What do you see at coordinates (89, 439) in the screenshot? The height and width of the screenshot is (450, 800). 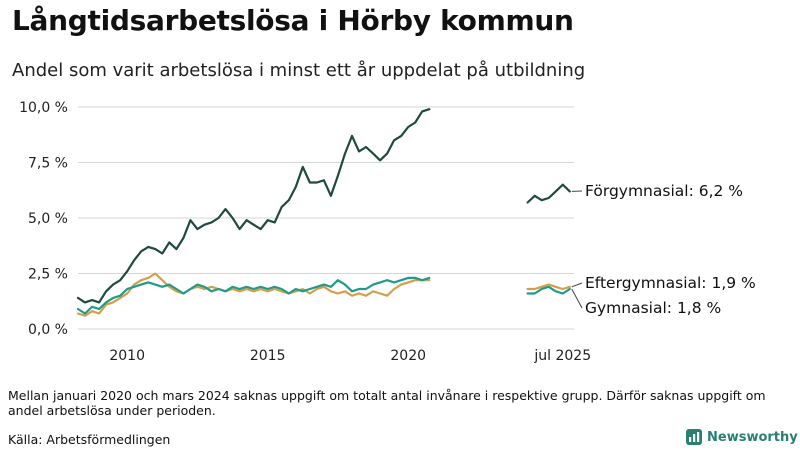 I see `source-text: Källa: Arbetsförmedlingen` at bounding box center [89, 439].